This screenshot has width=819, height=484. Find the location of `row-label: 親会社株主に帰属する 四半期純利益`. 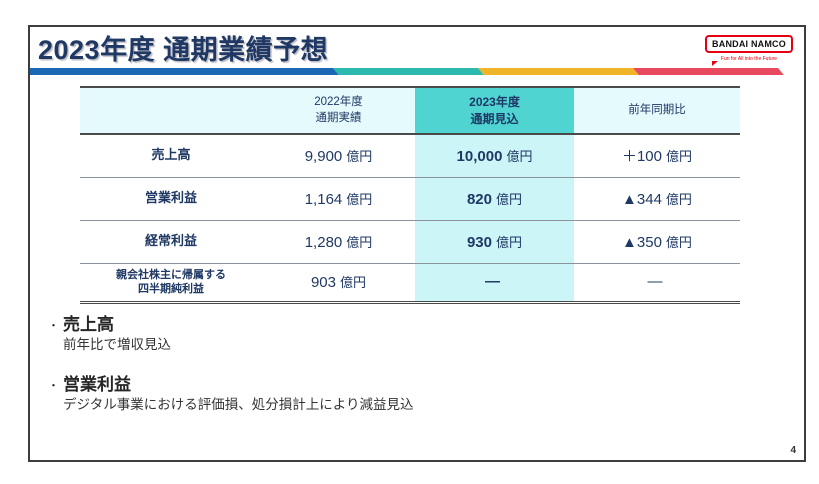

row-label: 親会社株主に帰属する 四半期純利益 is located at coordinates (171, 281).